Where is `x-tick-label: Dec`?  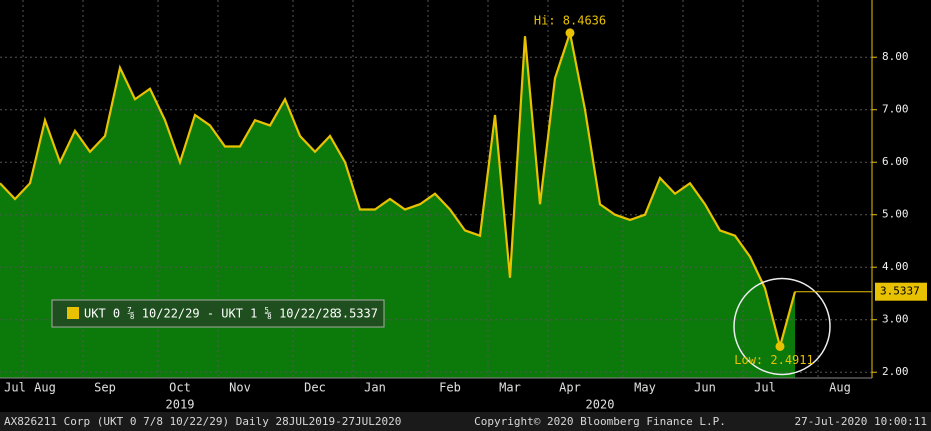 x-tick-label: Dec is located at coordinates (315, 388).